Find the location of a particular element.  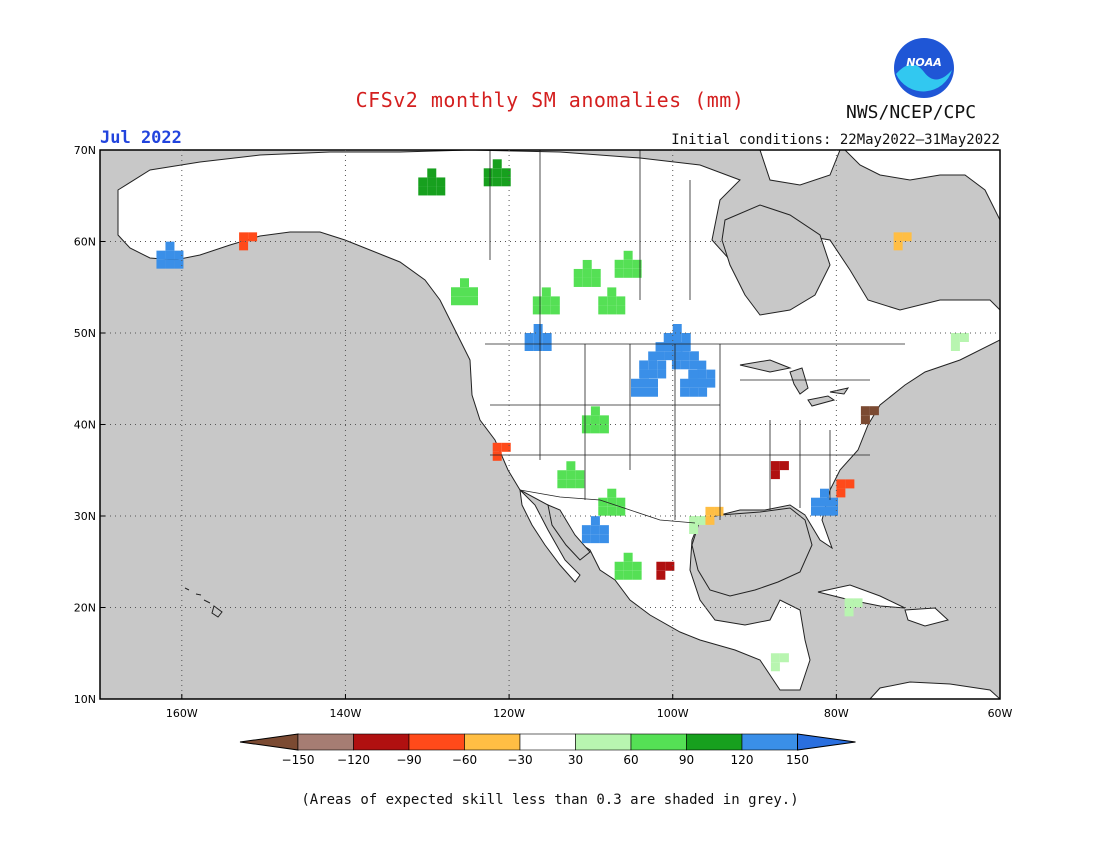

color-legend: −150 −120 −90 −60 −30 30 60 90 120 150 is located at coordinates (547, 750).